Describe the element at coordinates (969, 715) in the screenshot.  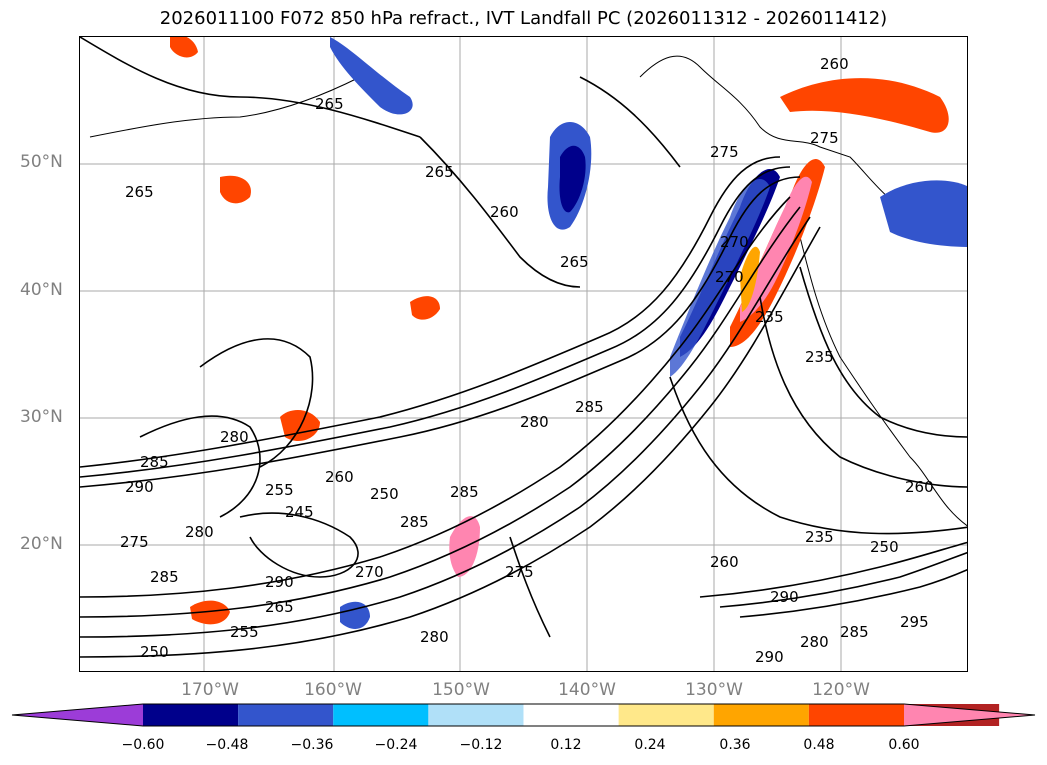
I see `colorbar-extend-high` at that location.